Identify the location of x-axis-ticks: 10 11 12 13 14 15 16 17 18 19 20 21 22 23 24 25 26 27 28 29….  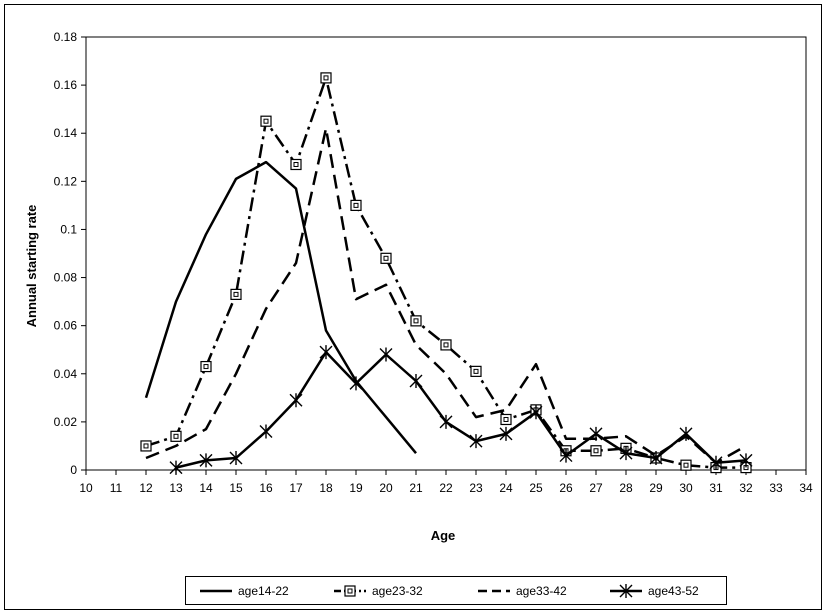
(446, 482).